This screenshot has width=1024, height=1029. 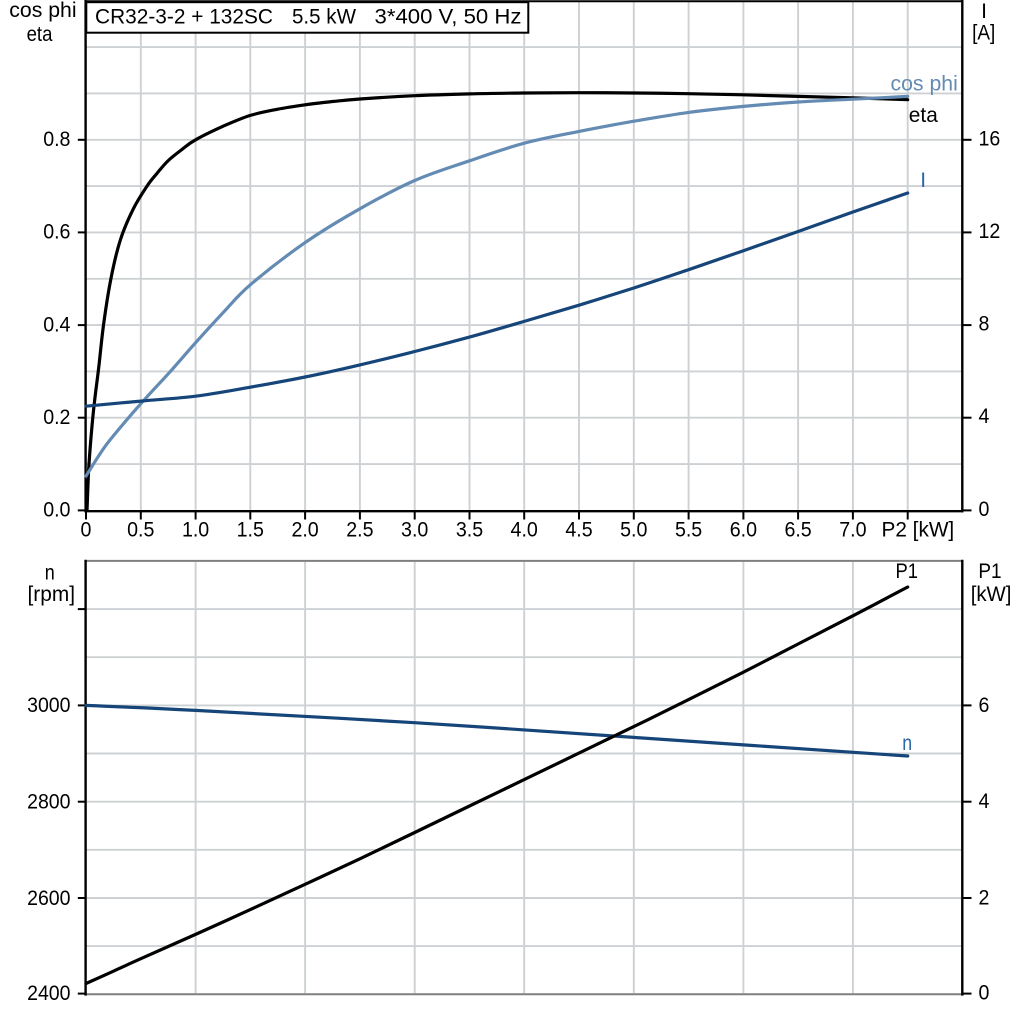 What do you see at coordinates (797, 529) in the screenshot?
I see `svg-text: 6.5` at bounding box center [797, 529].